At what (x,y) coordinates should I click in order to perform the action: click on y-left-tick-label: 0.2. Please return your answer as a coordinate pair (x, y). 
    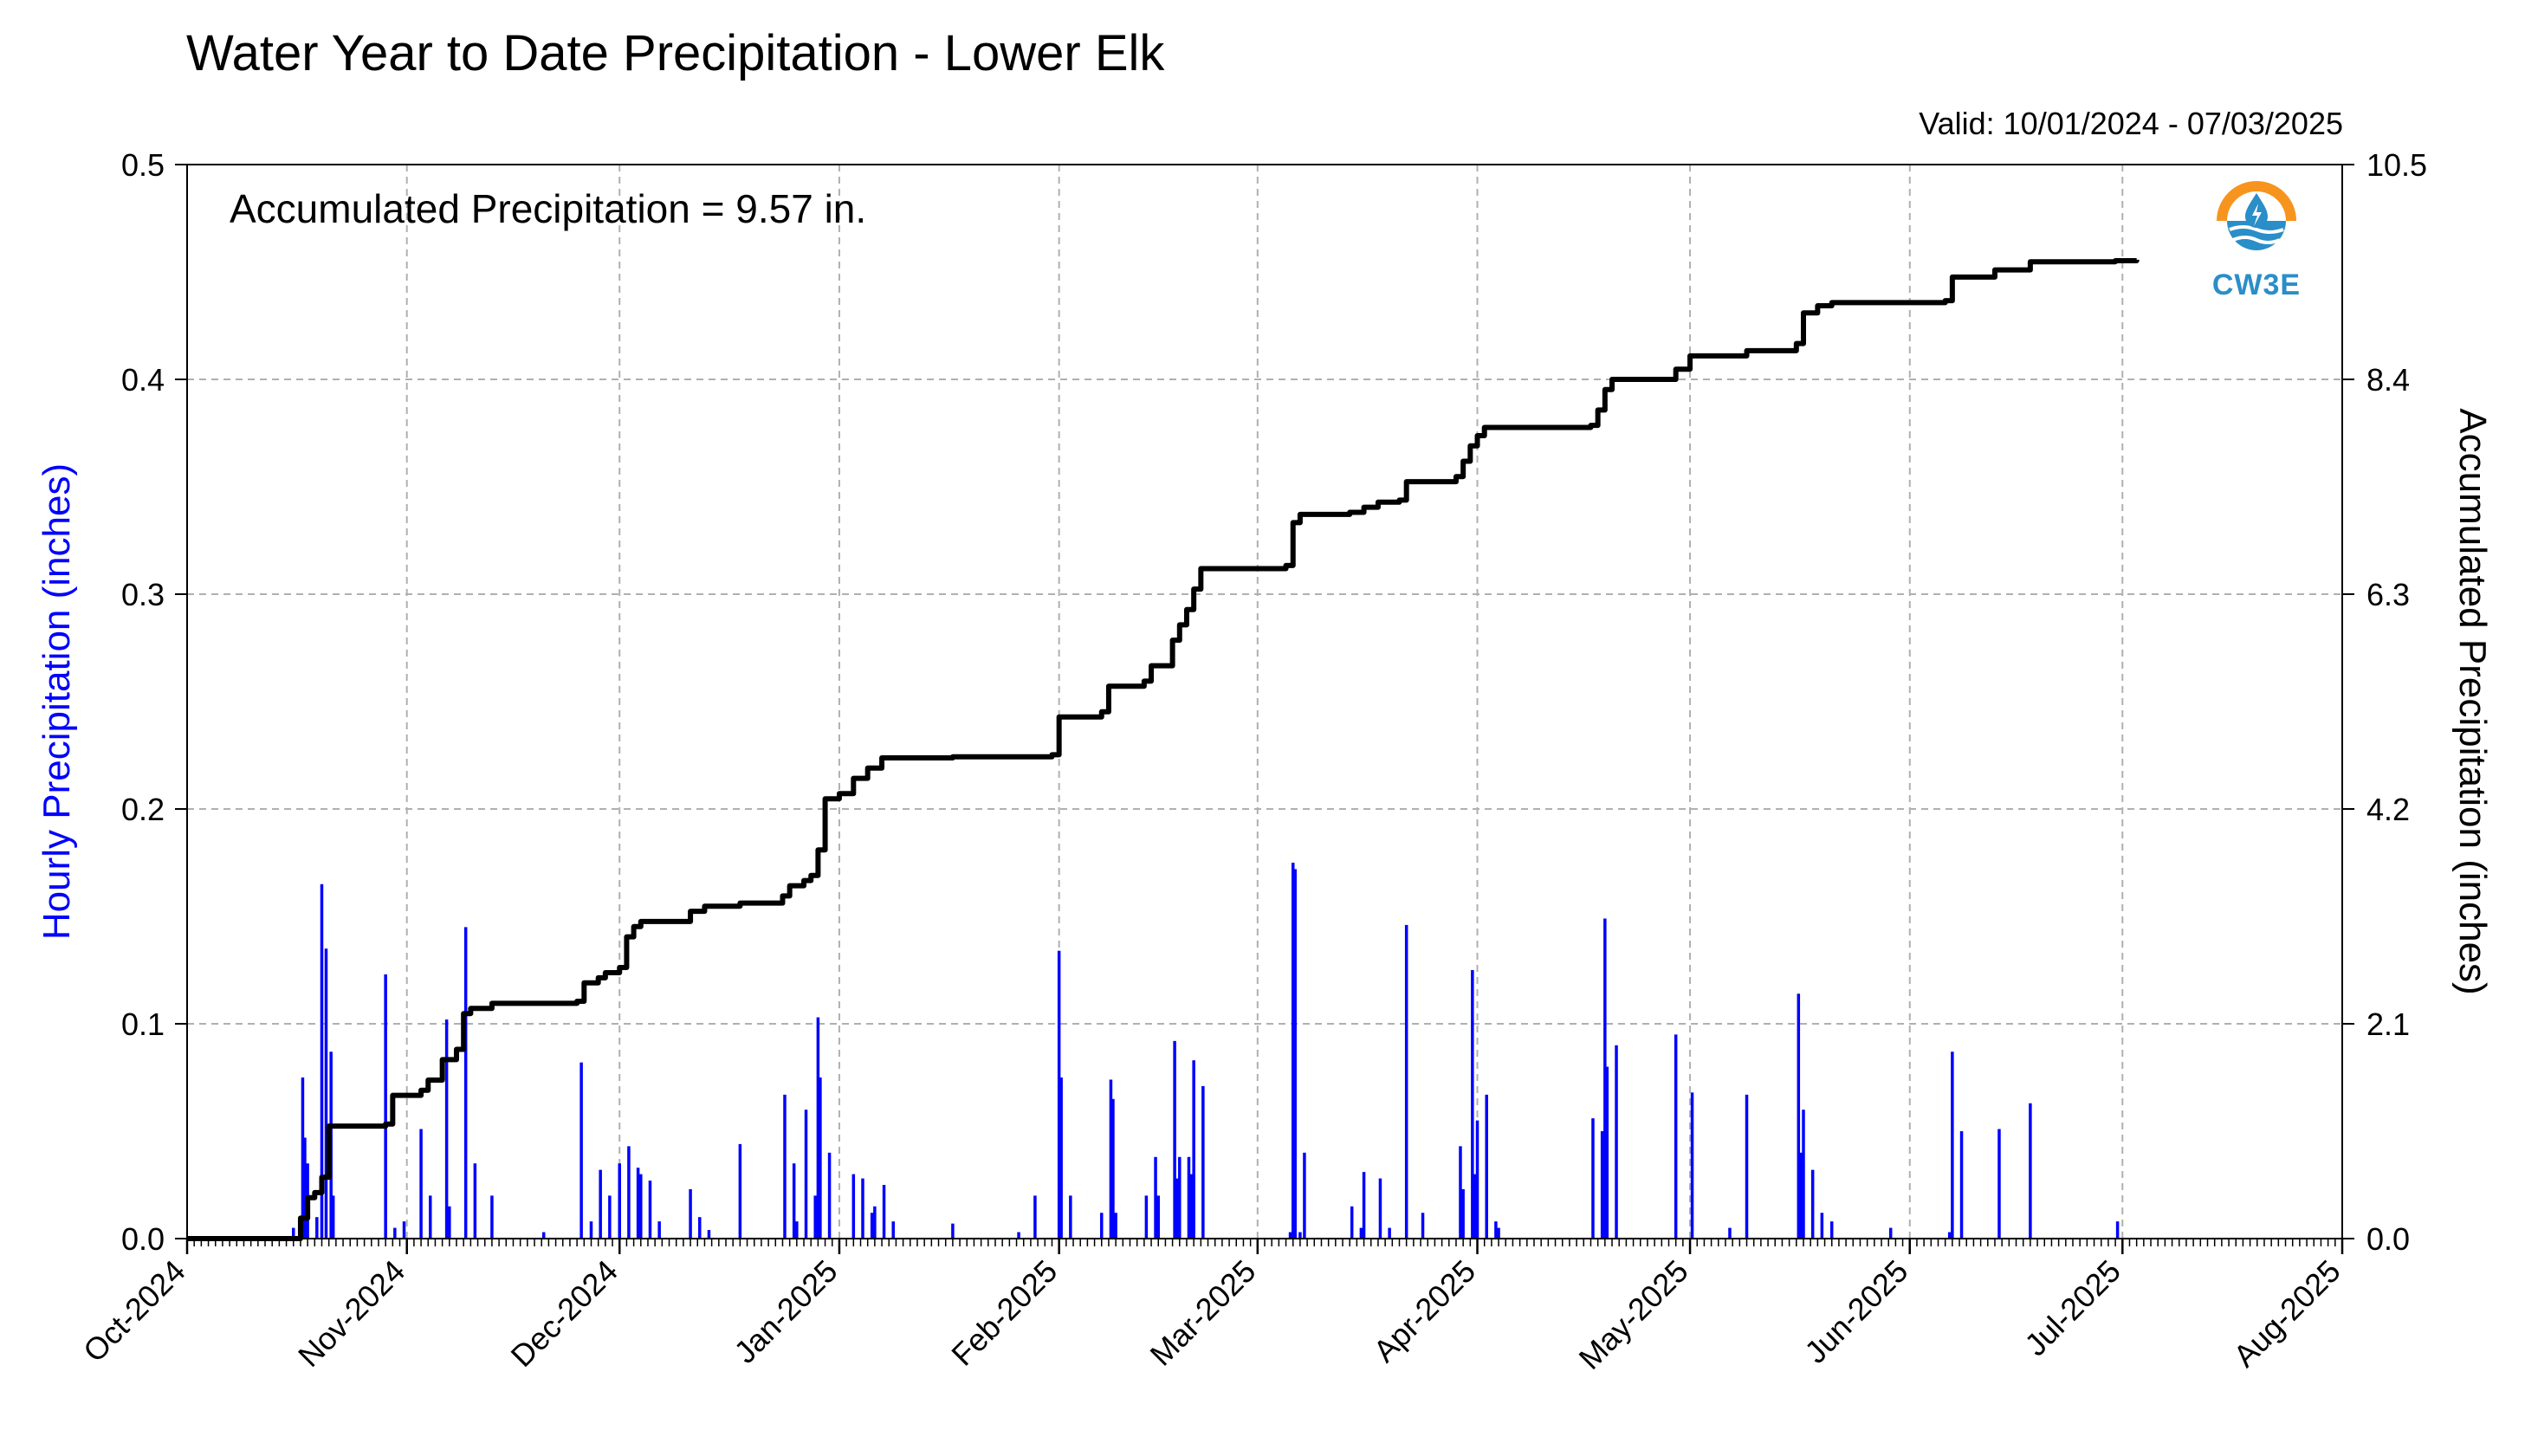
    Looking at the image, I should click on (143, 809).